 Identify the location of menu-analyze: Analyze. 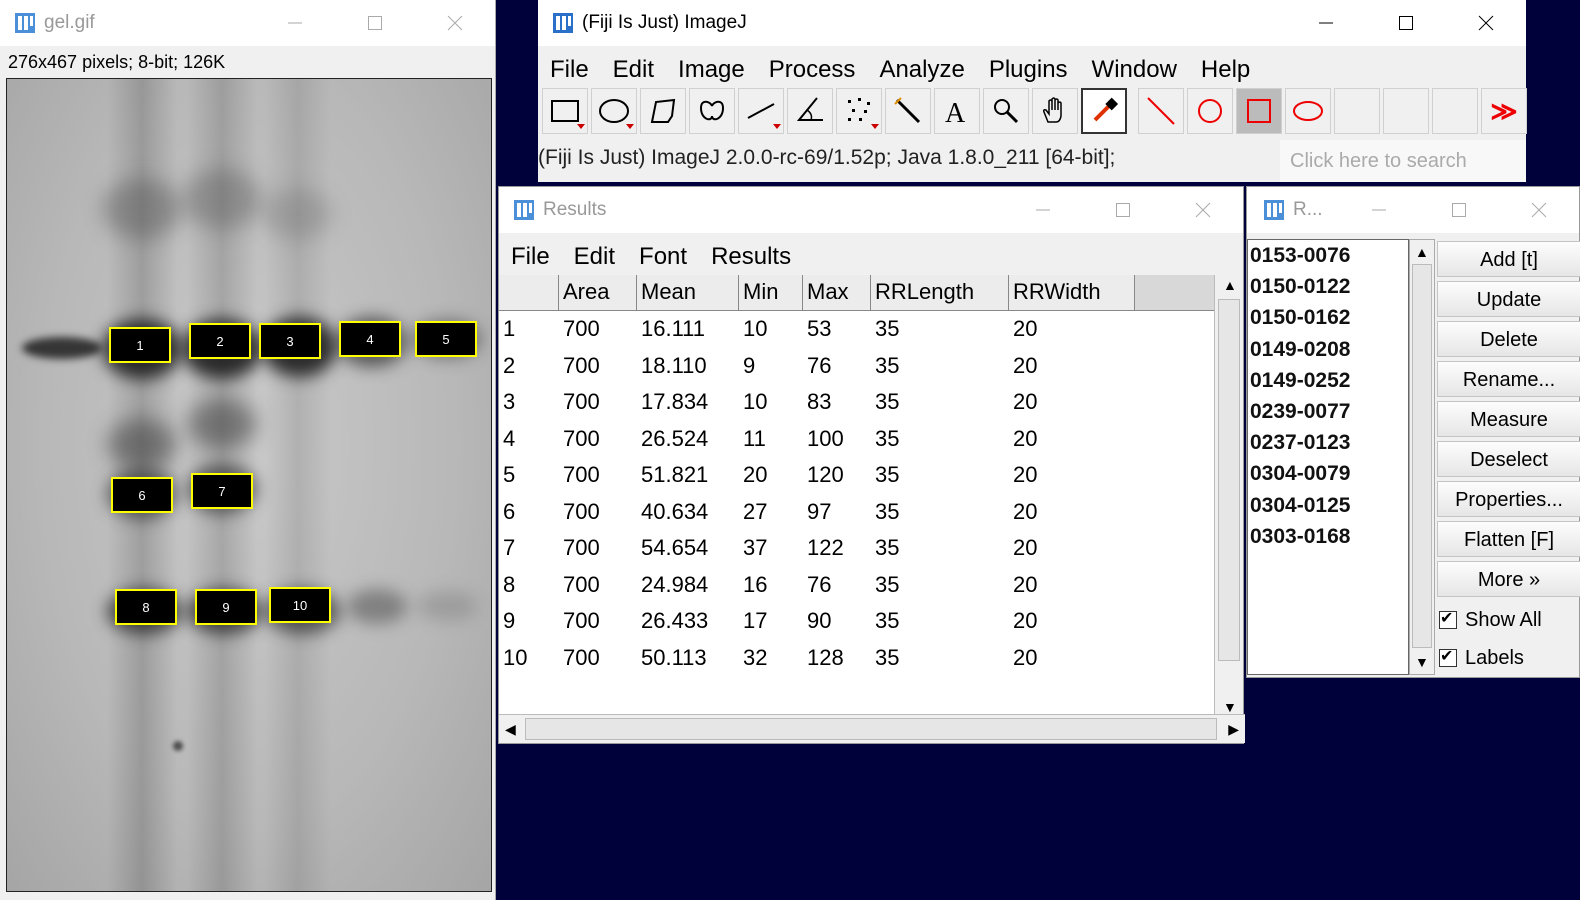
(922, 69).